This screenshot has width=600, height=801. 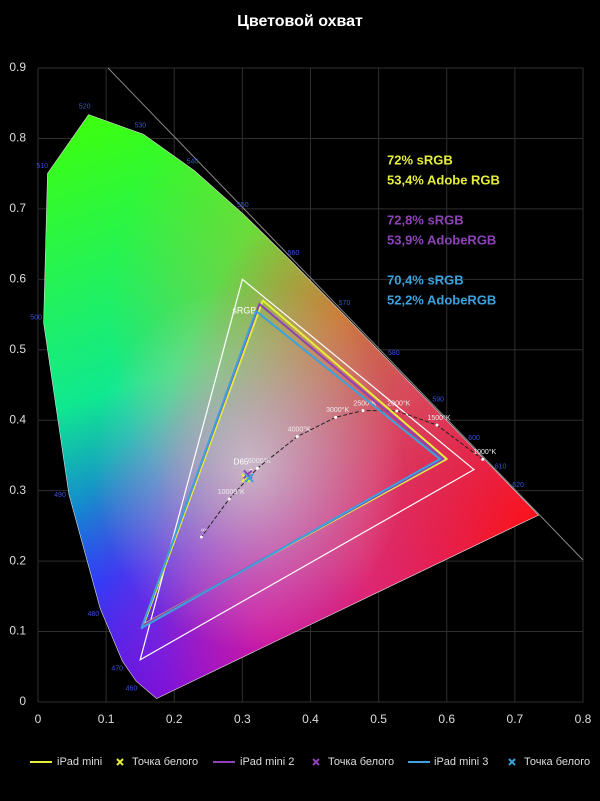 What do you see at coordinates (106, 719) in the screenshot?
I see `x-tick-label: 0.1` at bounding box center [106, 719].